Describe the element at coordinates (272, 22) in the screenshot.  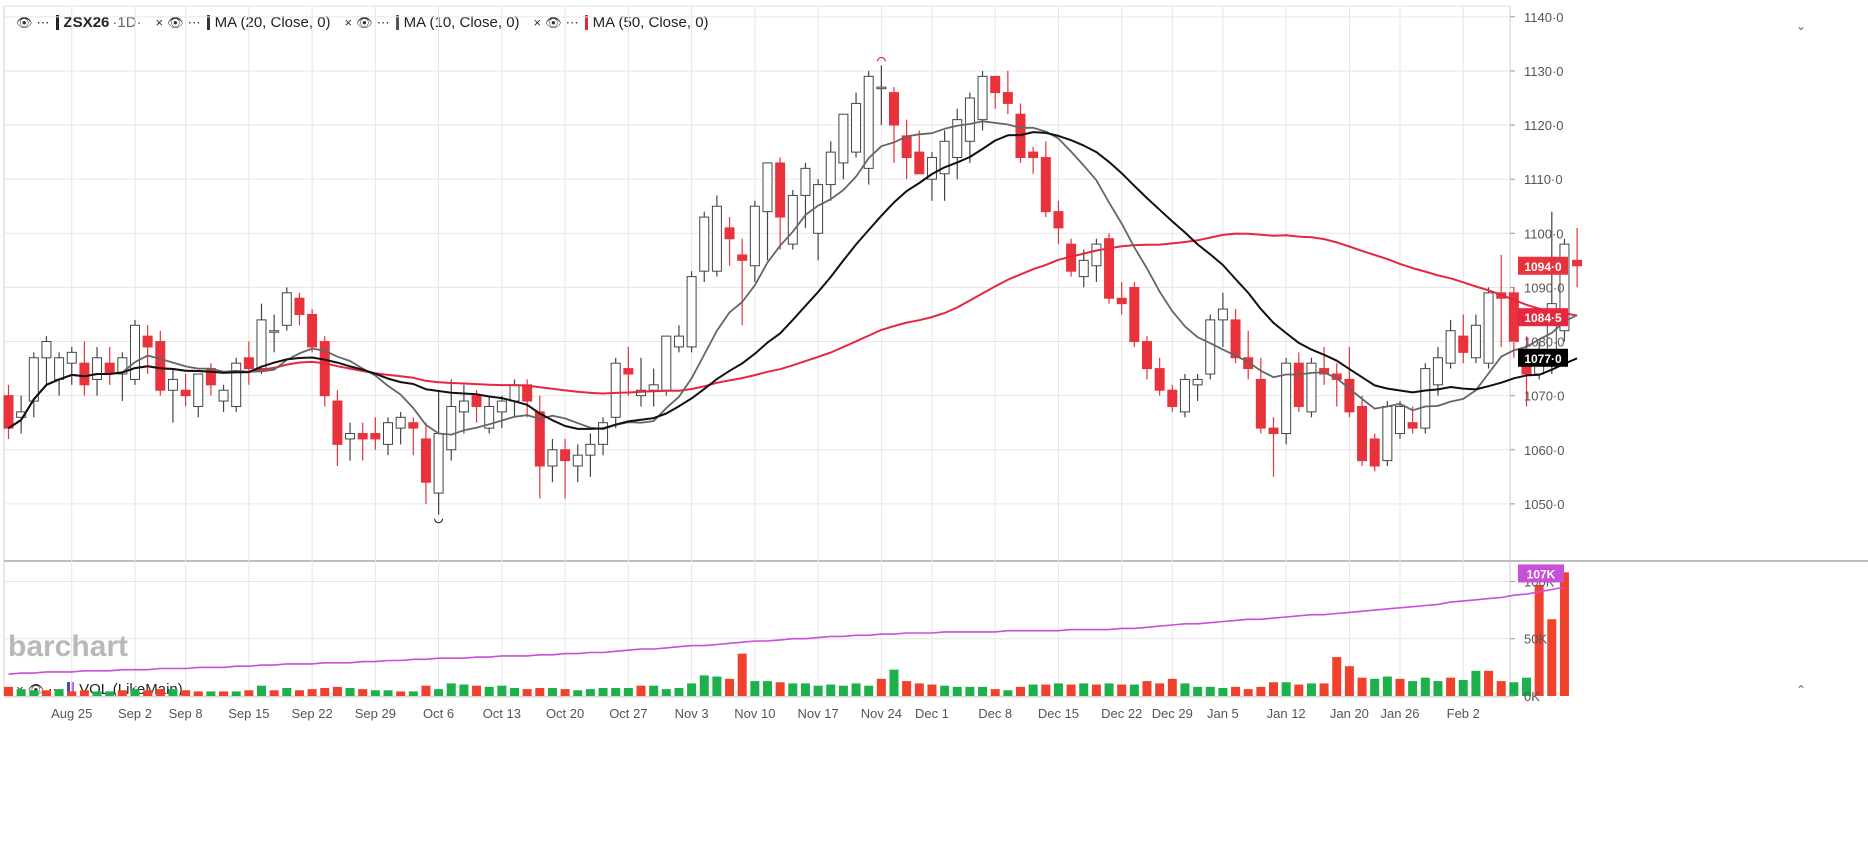
I see `ma20-label: MA (20, Close, 0)` at that location.